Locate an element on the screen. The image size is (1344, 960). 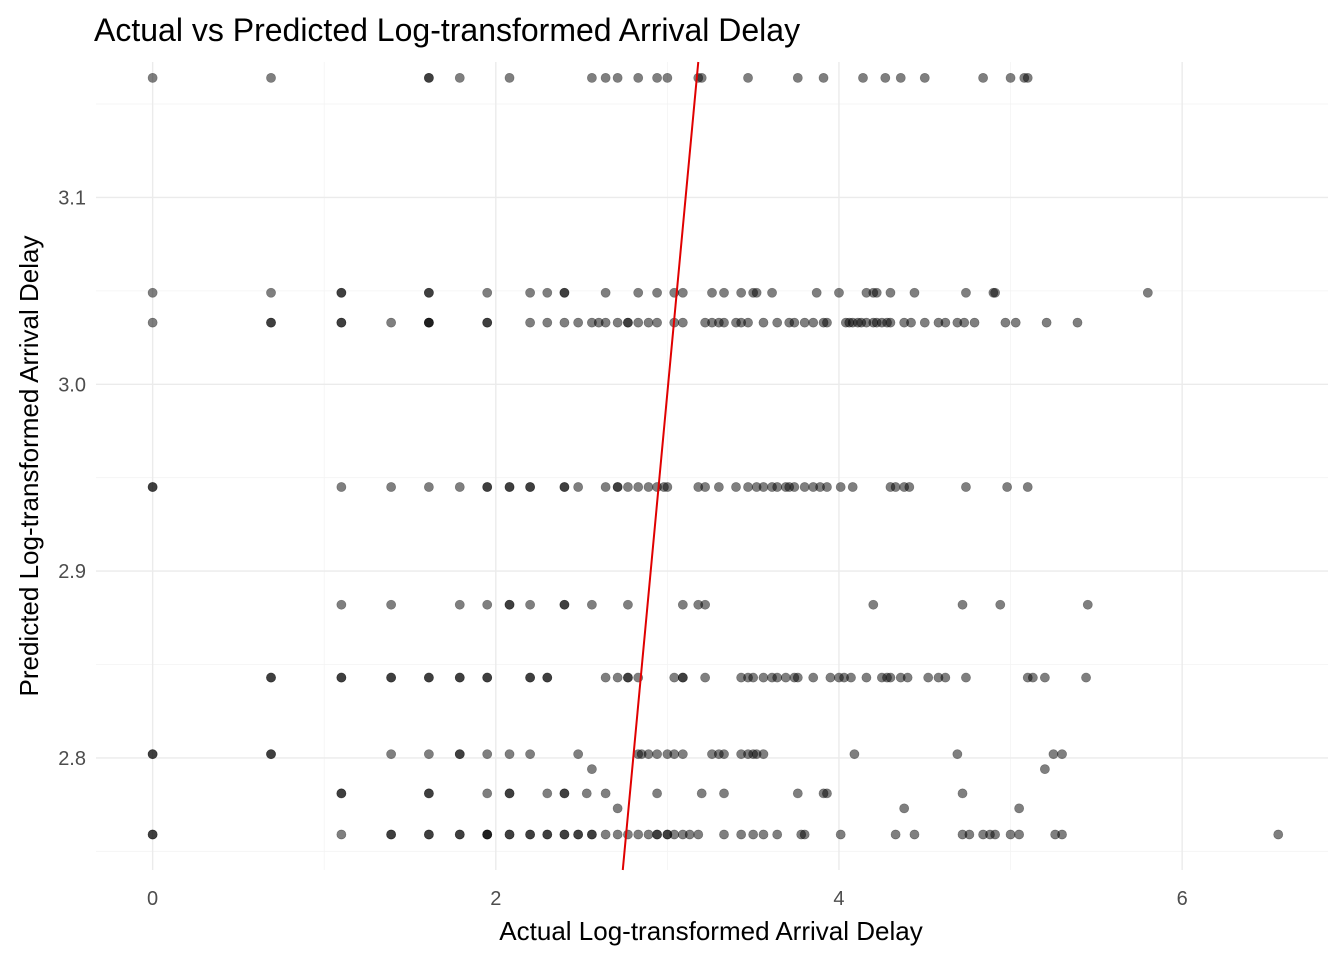
fit-line-layer is located at coordinates (660, 466).